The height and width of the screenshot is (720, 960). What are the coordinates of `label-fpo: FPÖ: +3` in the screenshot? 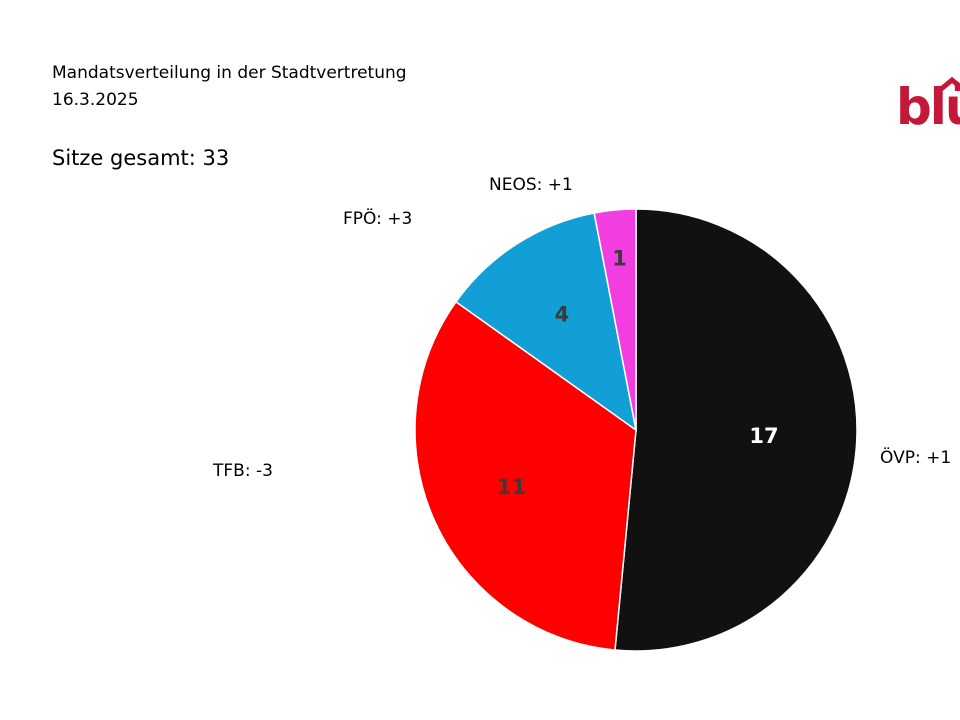 It's located at (378, 219).